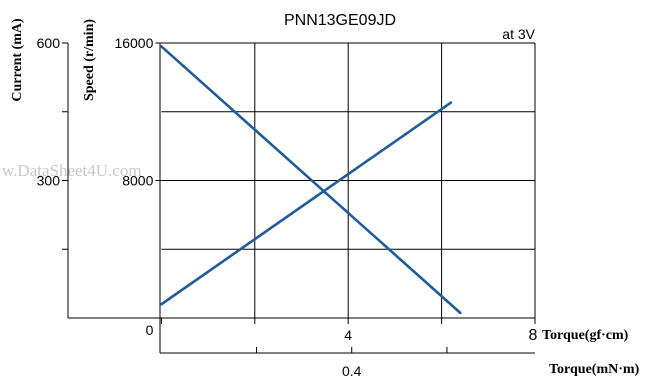 This screenshot has width=655, height=382. I want to click on torque-gfcm-tick-label: 4, so click(348, 335).